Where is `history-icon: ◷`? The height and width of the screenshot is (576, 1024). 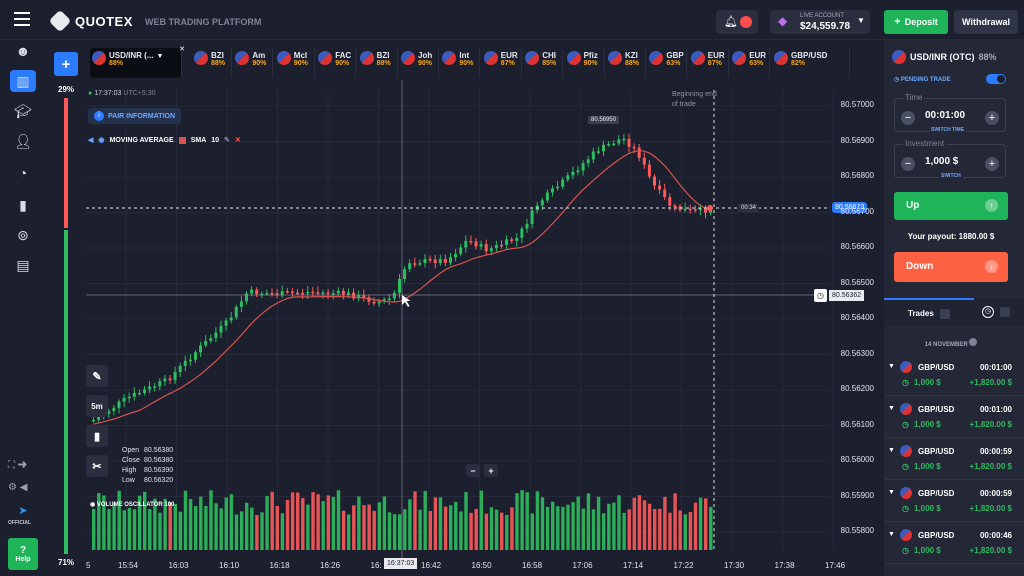 history-icon: ◷ is located at coordinates (988, 312).